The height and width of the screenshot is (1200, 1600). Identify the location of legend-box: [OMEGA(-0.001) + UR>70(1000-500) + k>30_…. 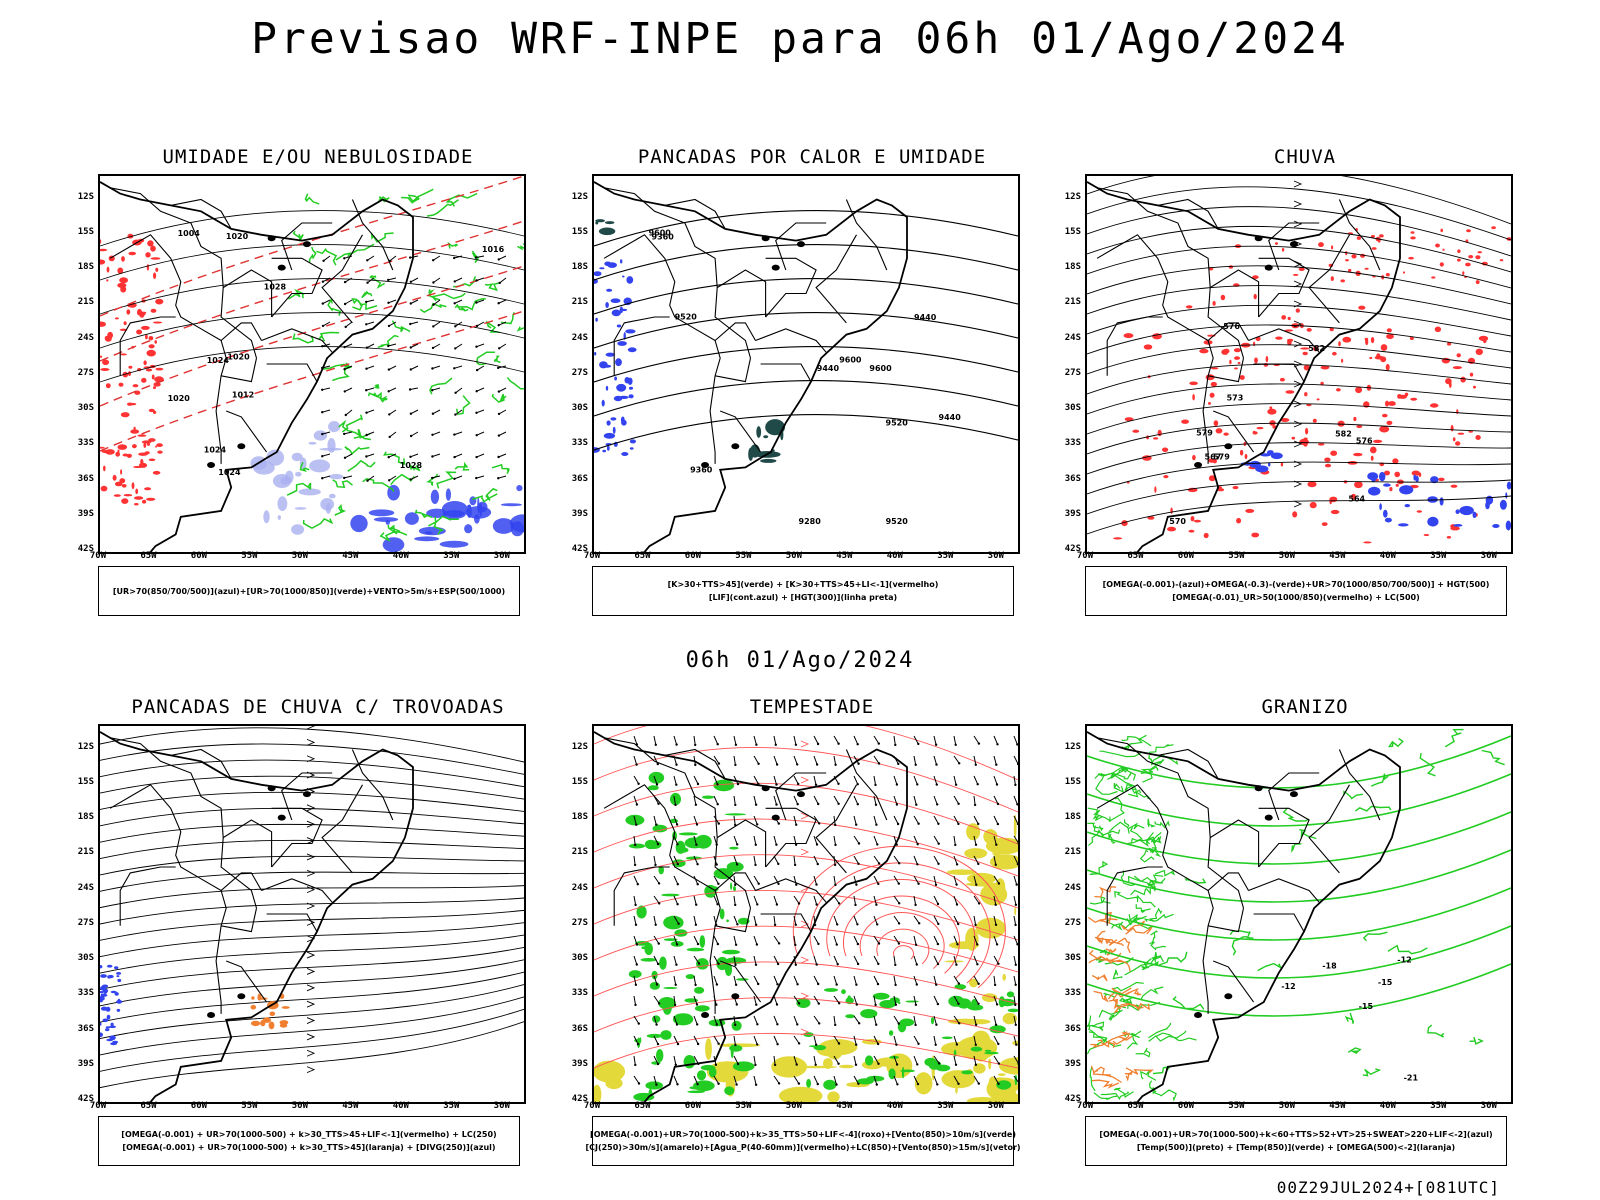
(309, 1141).